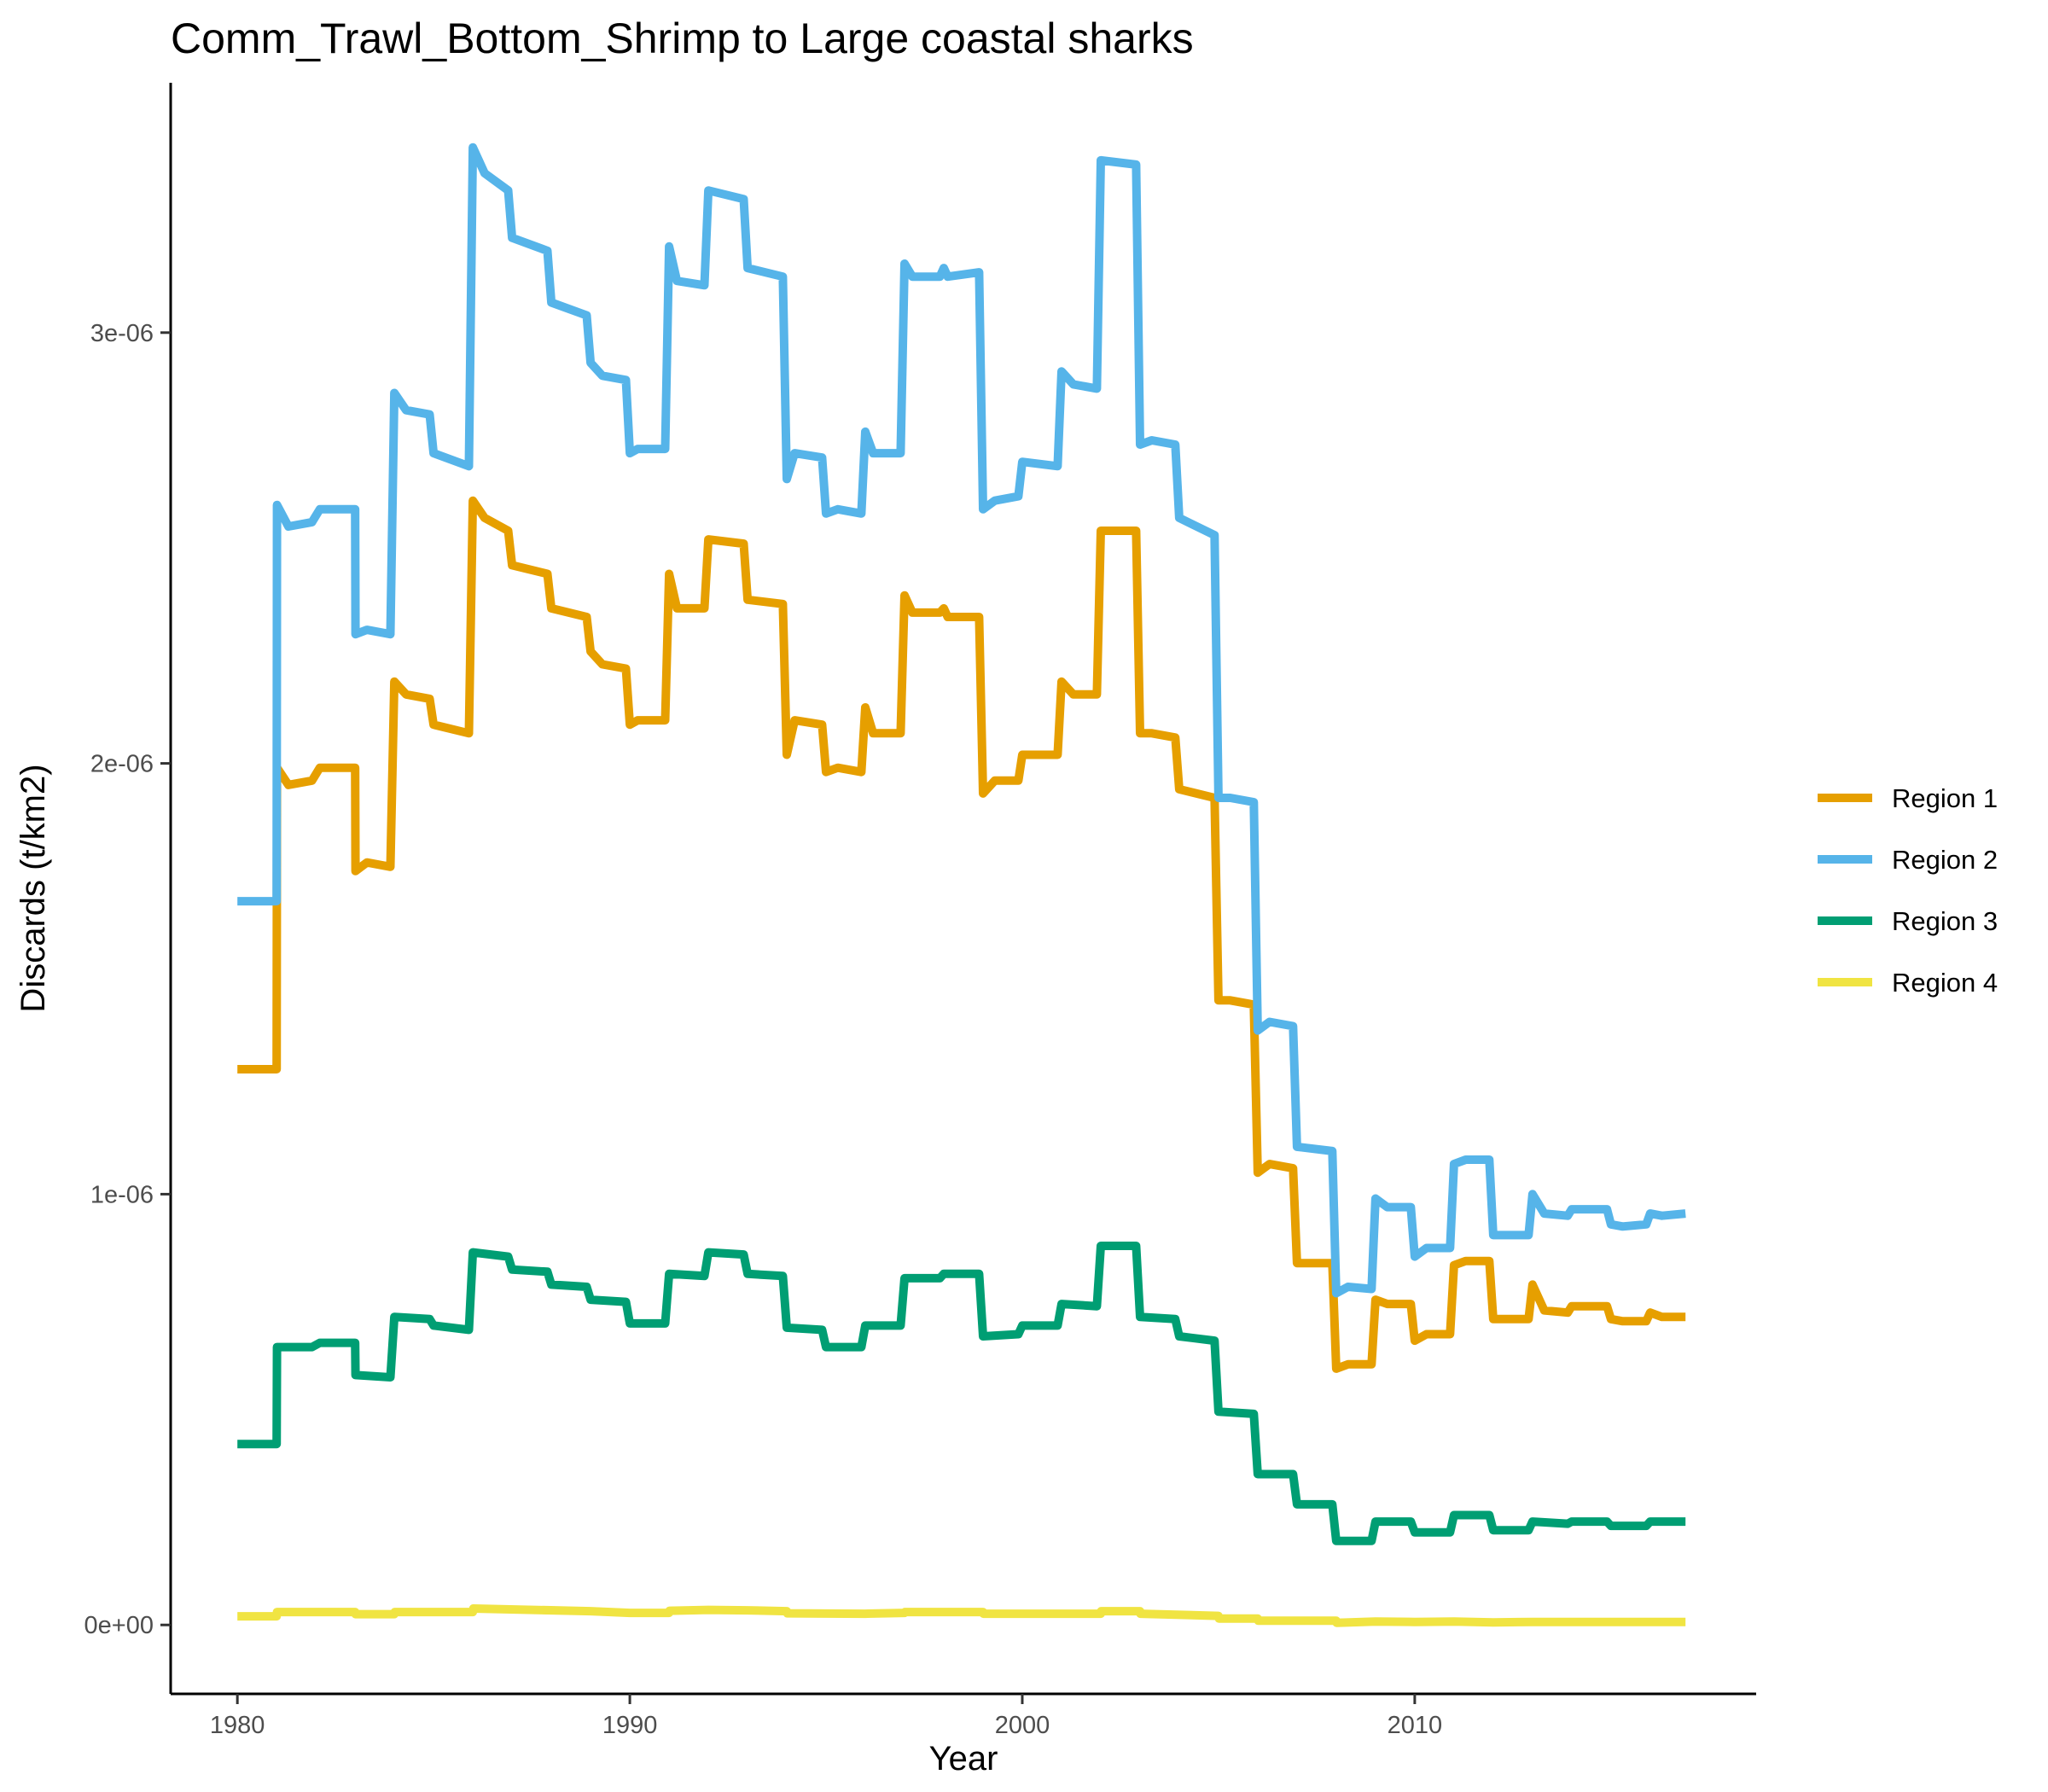 This screenshot has width=2048, height=1792. I want to click on legend-label-region-4: Region 4, so click(1945, 983).